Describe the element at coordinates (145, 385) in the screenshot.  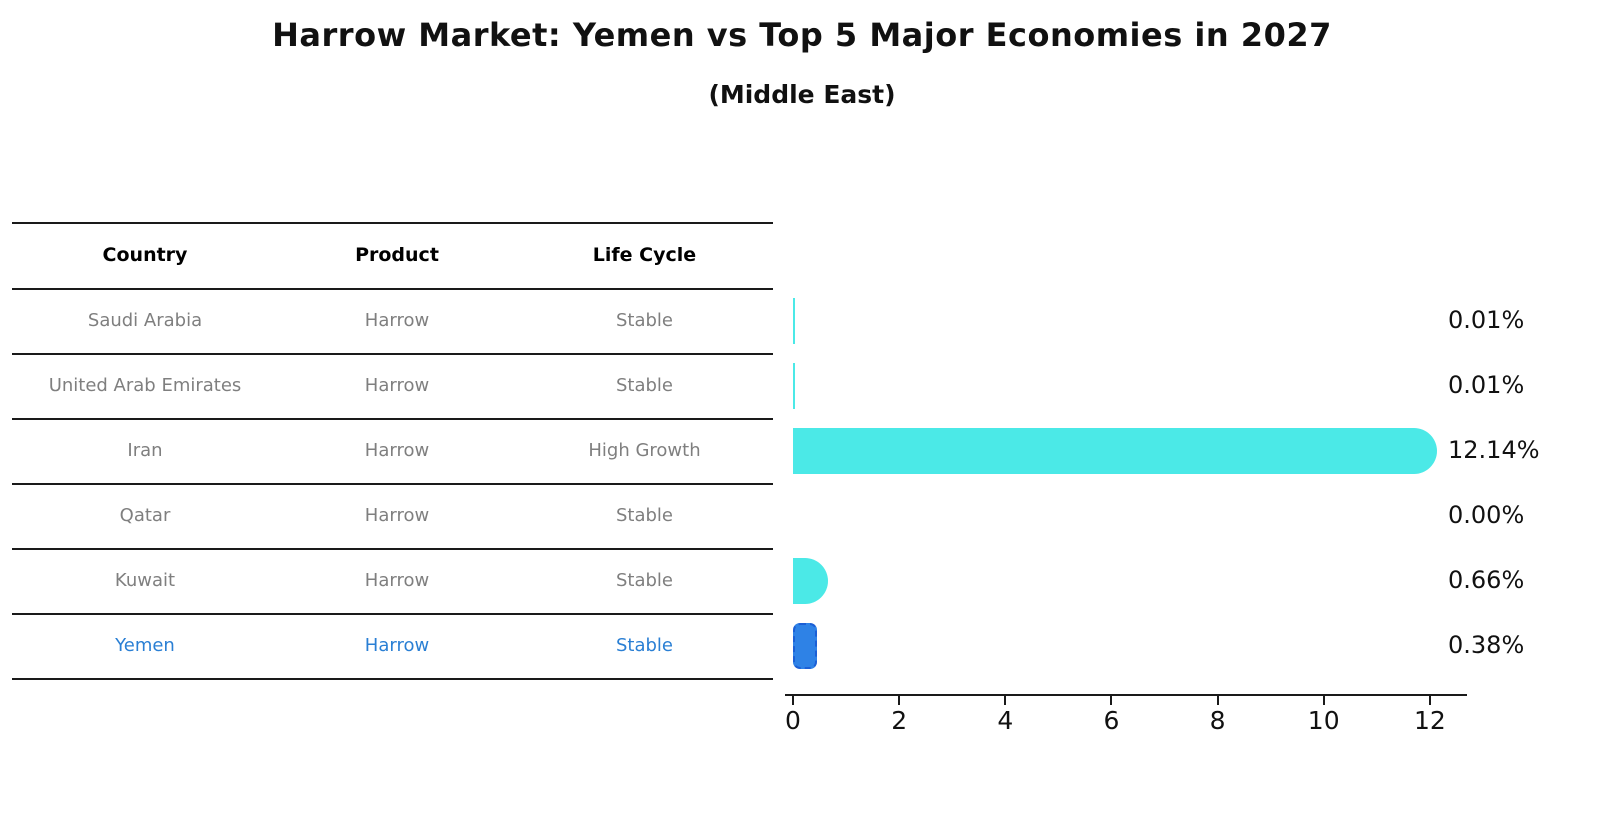
I see `table-cell: United Arab Emirates` at that location.